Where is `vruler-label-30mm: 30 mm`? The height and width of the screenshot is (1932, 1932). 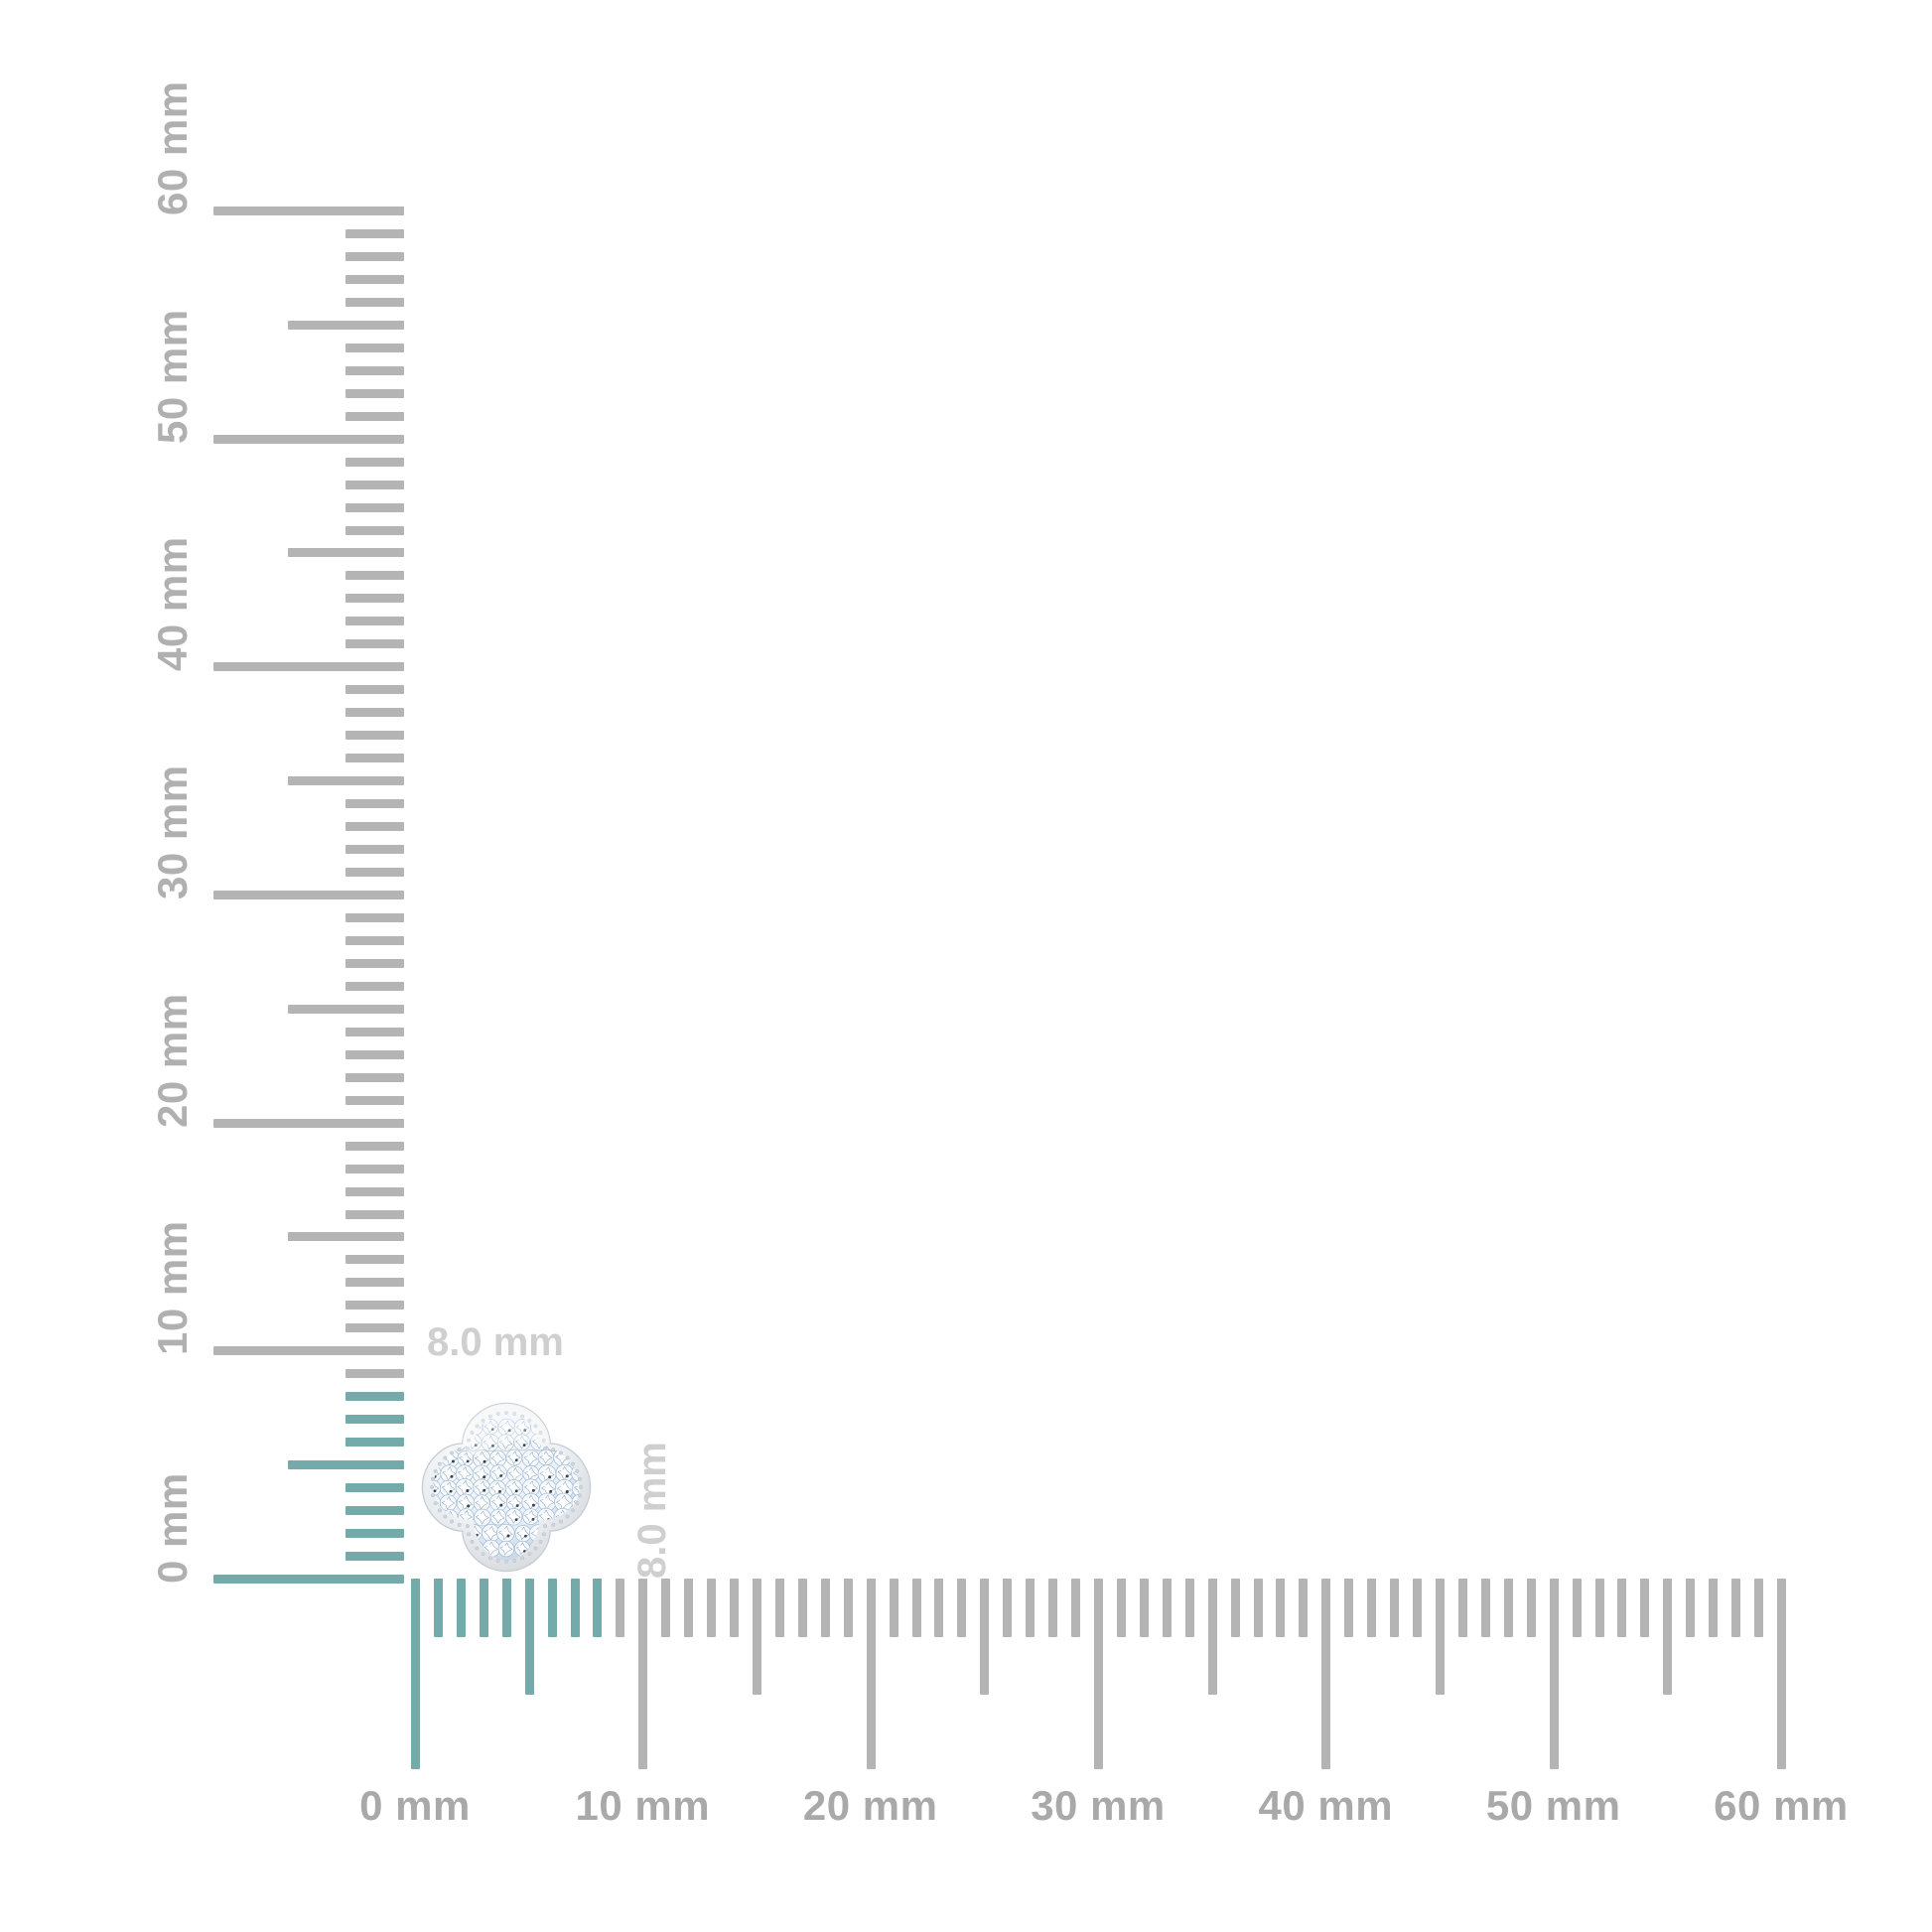 vruler-label-30mm: 30 mm is located at coordinates (172, 832).